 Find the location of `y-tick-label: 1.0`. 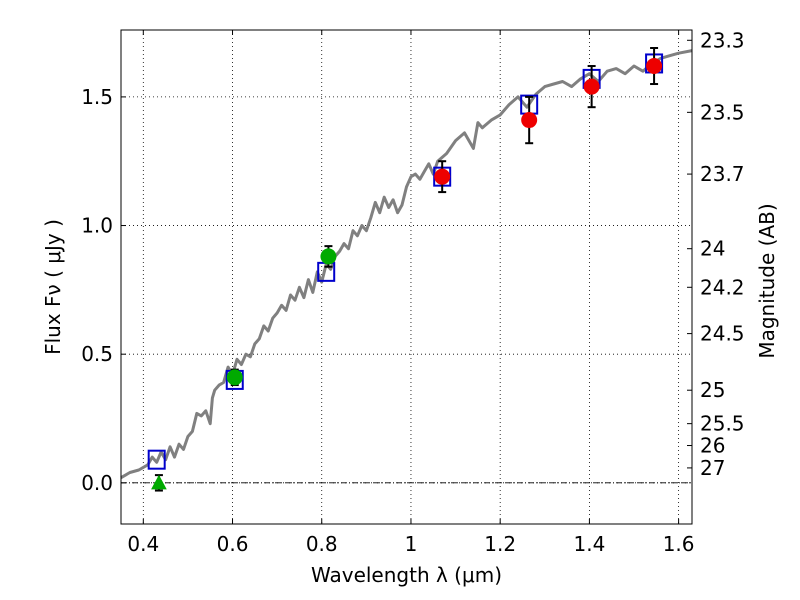

y-tick-label: 1.0 is located at coordinates (97, 226).